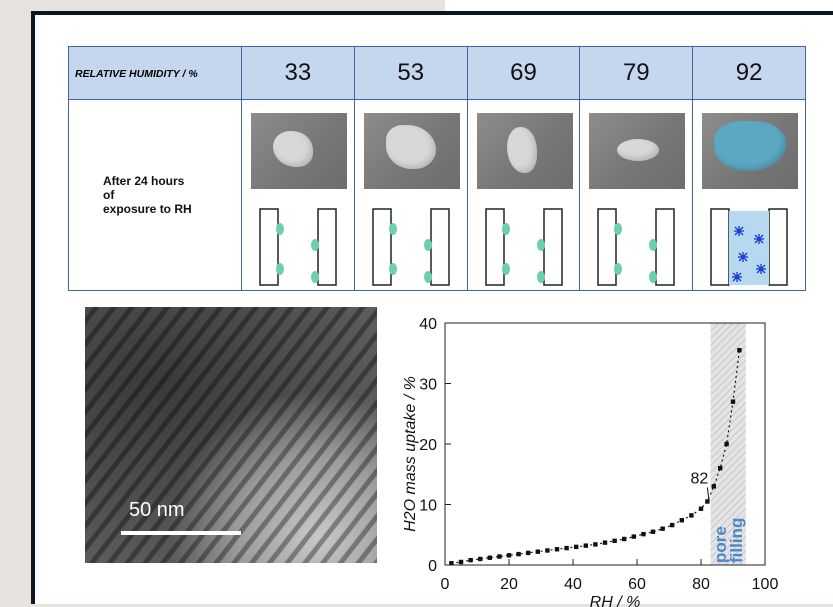 Image resolution: width=833 pixels, height=607 pixels. Describe the element at coordinates (700, 478) in the screenshot. I see `annotation-82: 82` at that location.